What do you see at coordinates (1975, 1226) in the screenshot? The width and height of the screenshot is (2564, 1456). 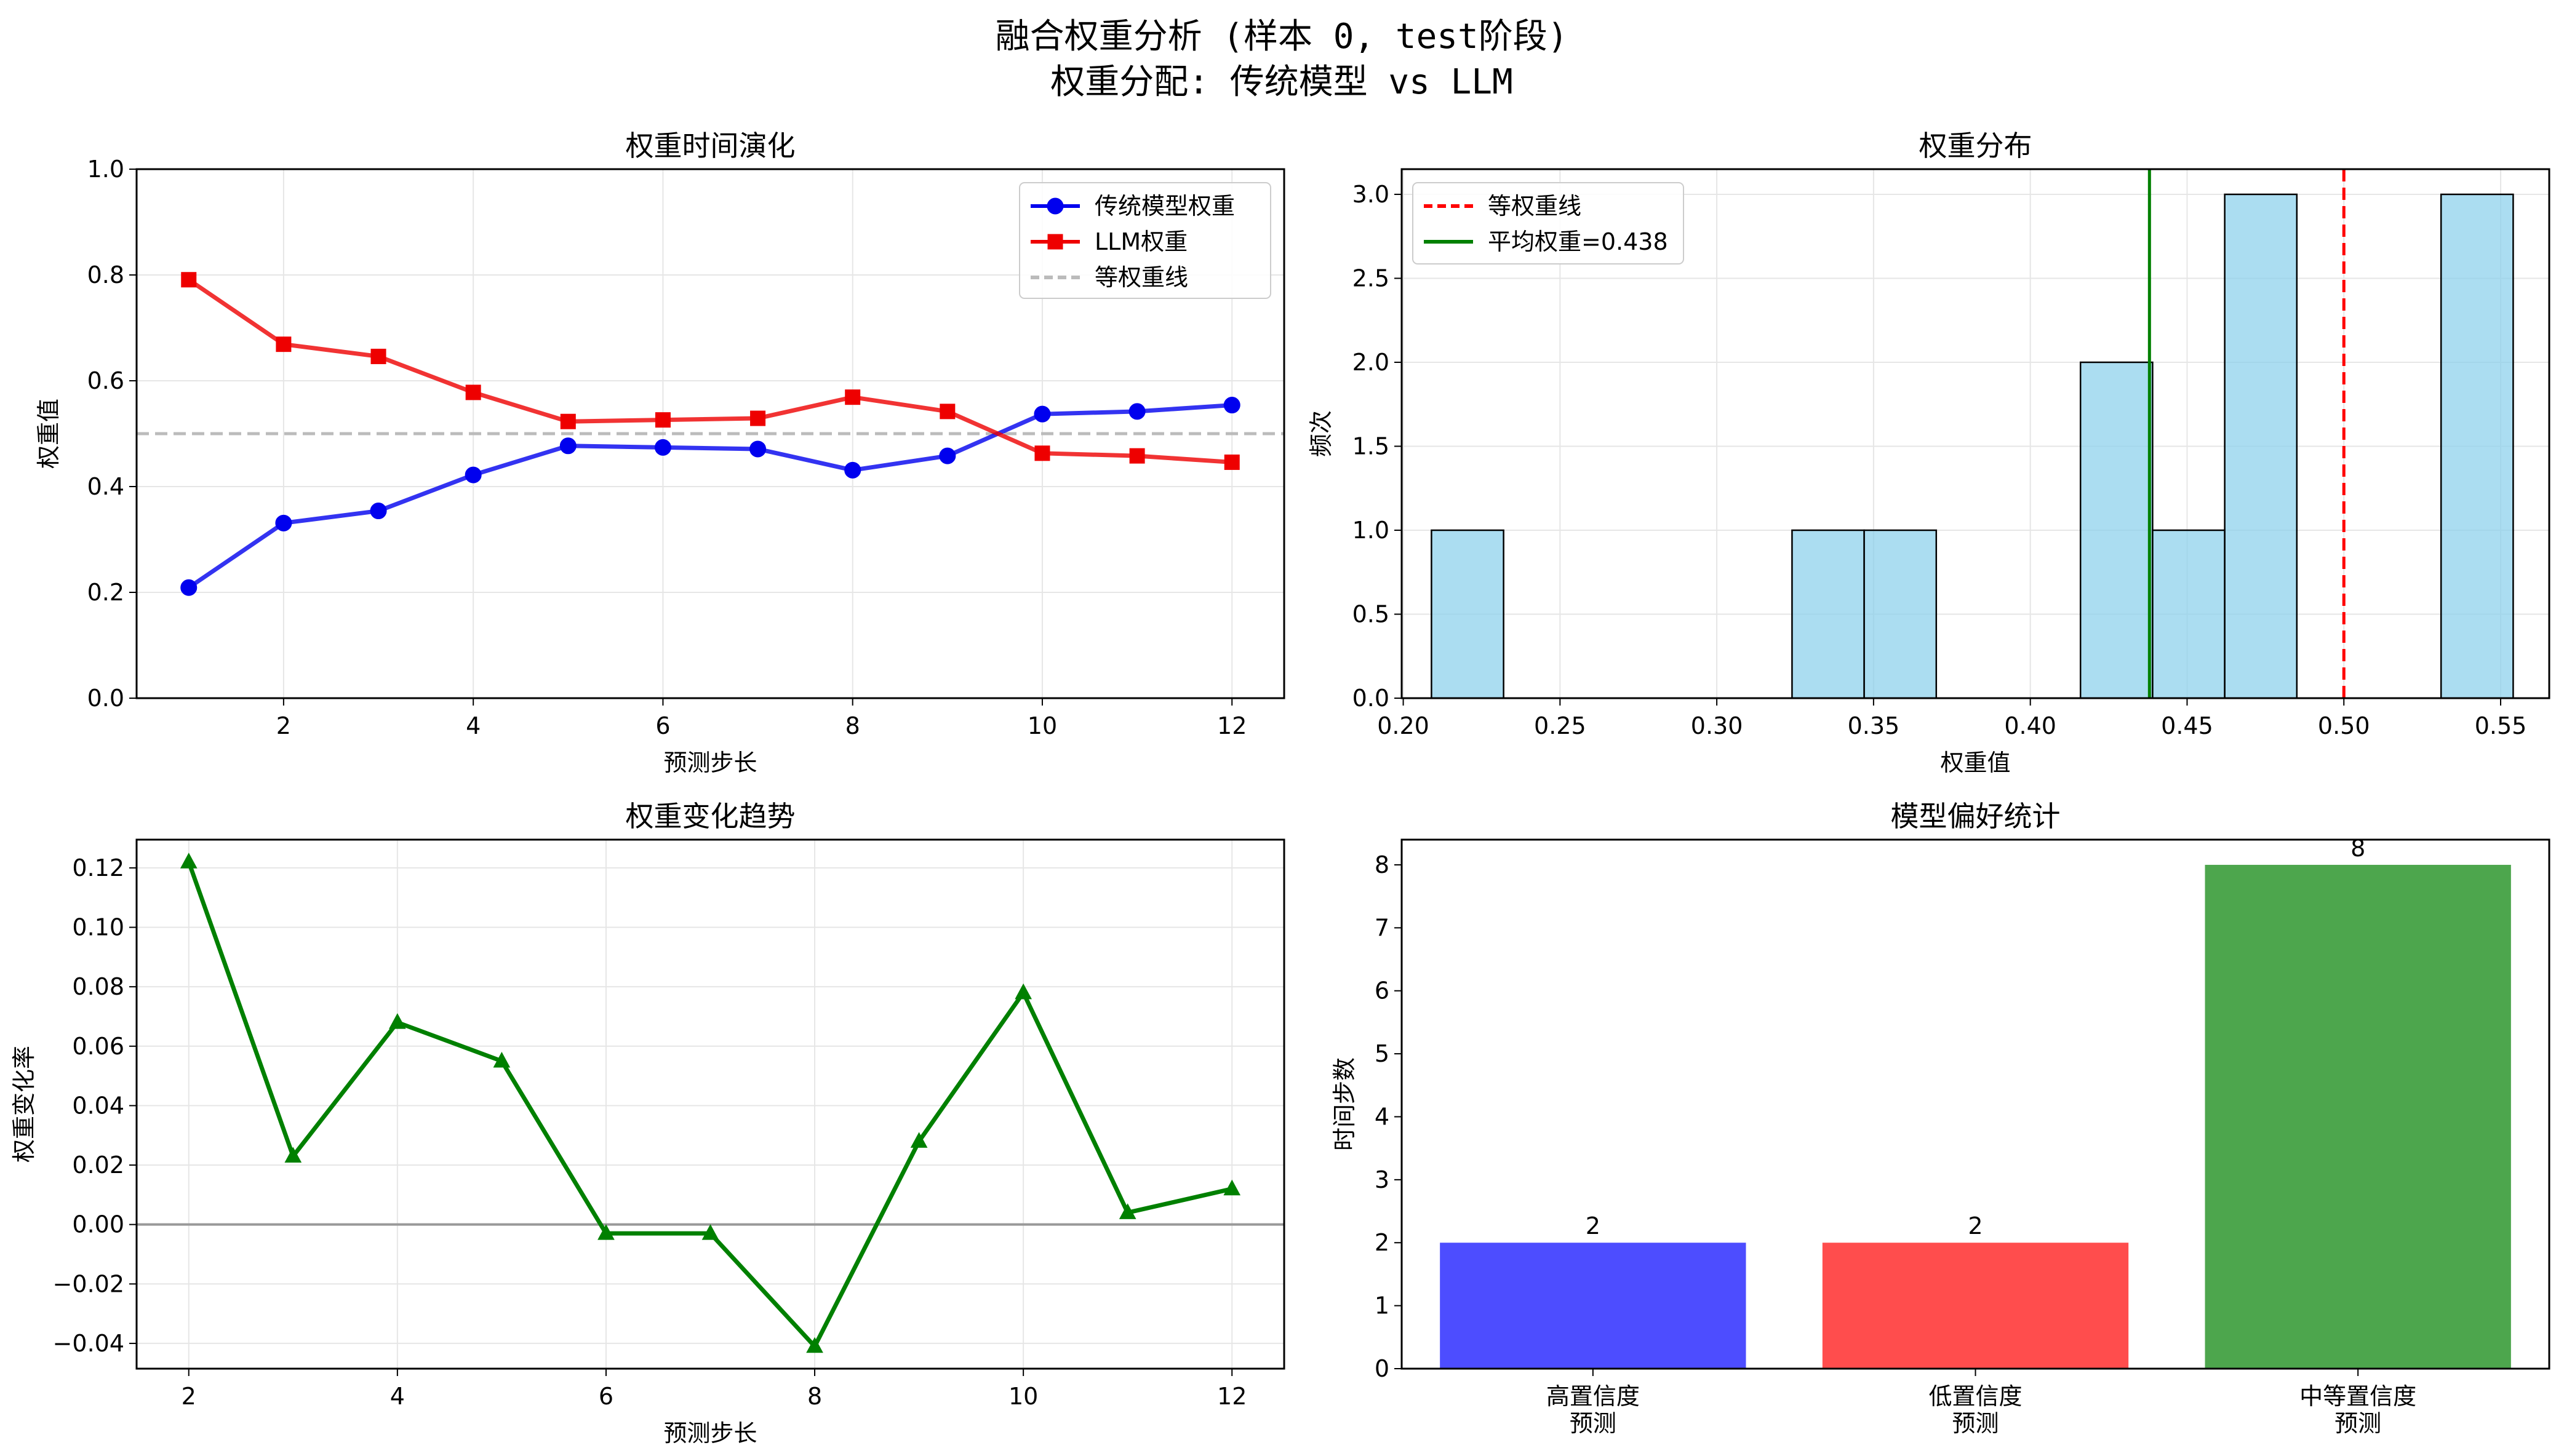 I see `bar-value-label: 2` at bounding box center [1975, 1226].